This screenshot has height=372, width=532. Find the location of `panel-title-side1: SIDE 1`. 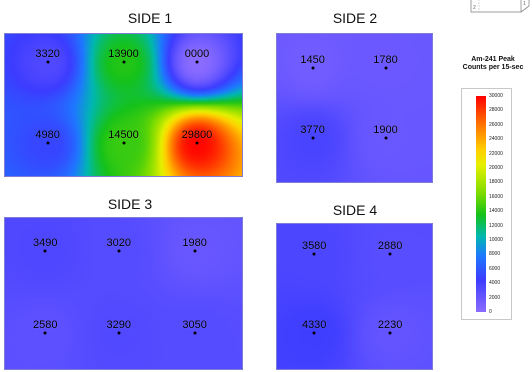

panel-title-side1: SIDE 1 is located at coordinates (150, 18).